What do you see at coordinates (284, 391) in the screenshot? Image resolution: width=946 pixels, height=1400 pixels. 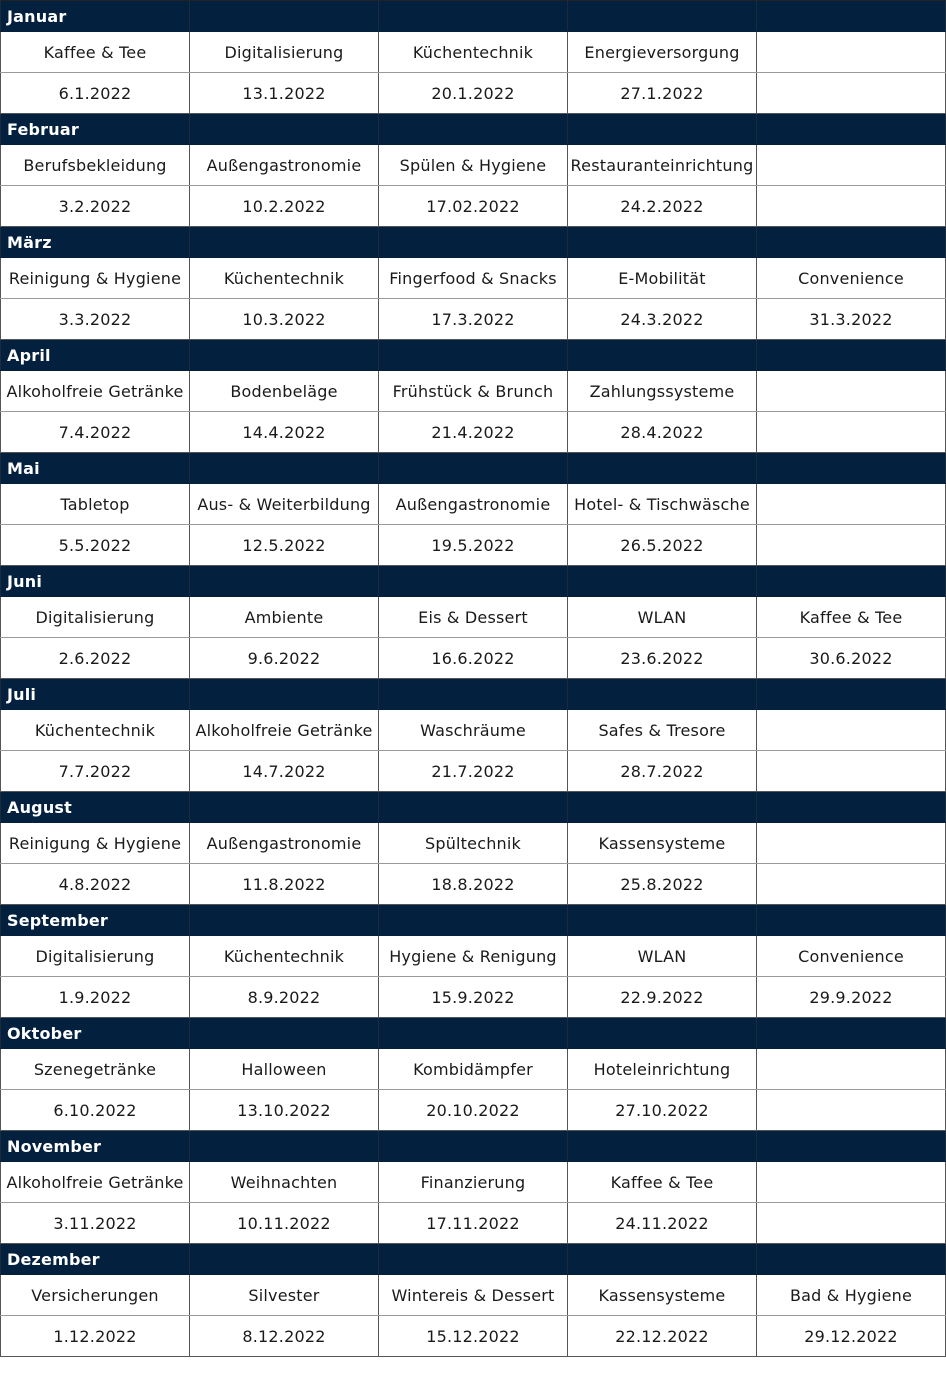 I see `topic-cell: Bodenbeläge` at bounding box center [284, 391].